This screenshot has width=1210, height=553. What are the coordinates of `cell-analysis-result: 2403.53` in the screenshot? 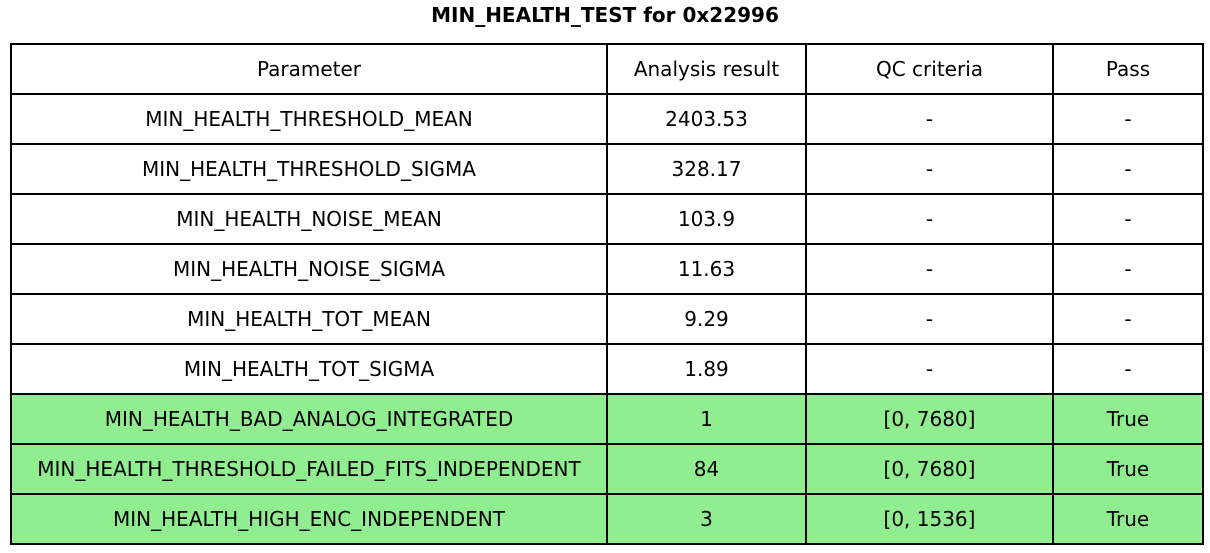 It's located at (706, 119).